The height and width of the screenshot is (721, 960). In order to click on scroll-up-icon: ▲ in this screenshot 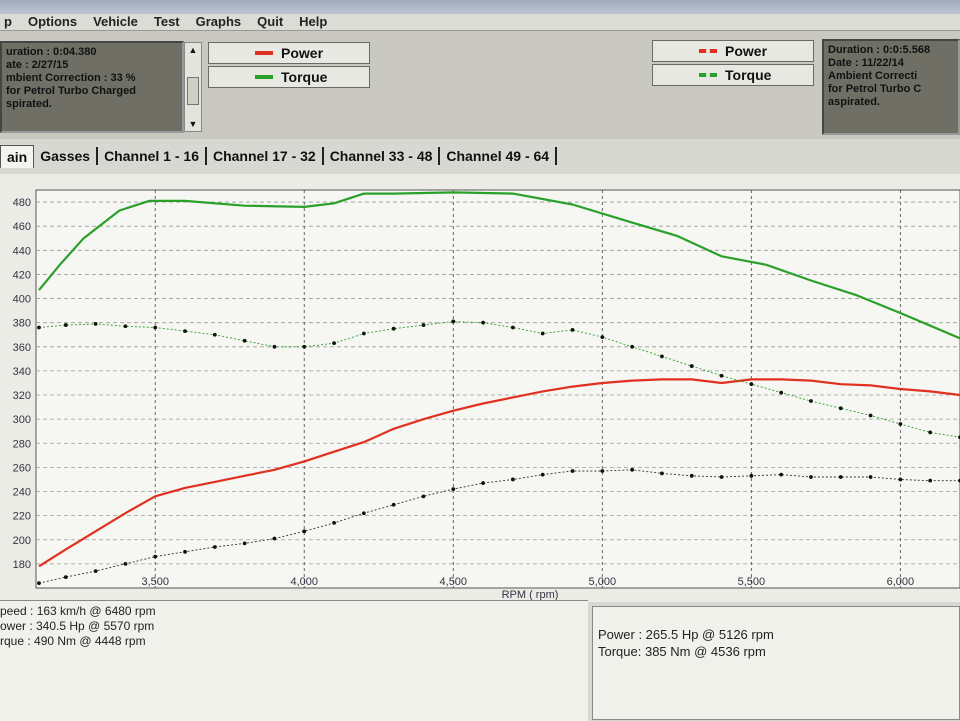, I will do `click(193, 50)`.